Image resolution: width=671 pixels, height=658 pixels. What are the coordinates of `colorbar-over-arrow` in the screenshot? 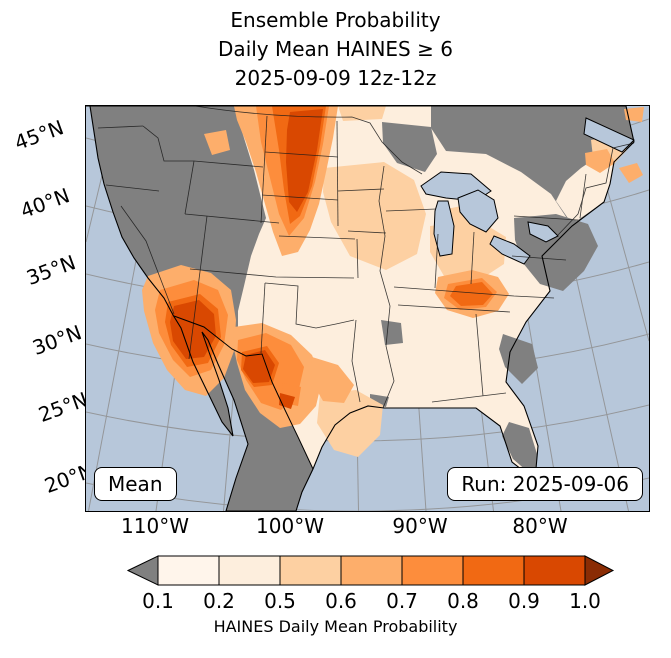 It's located at (599, 570).